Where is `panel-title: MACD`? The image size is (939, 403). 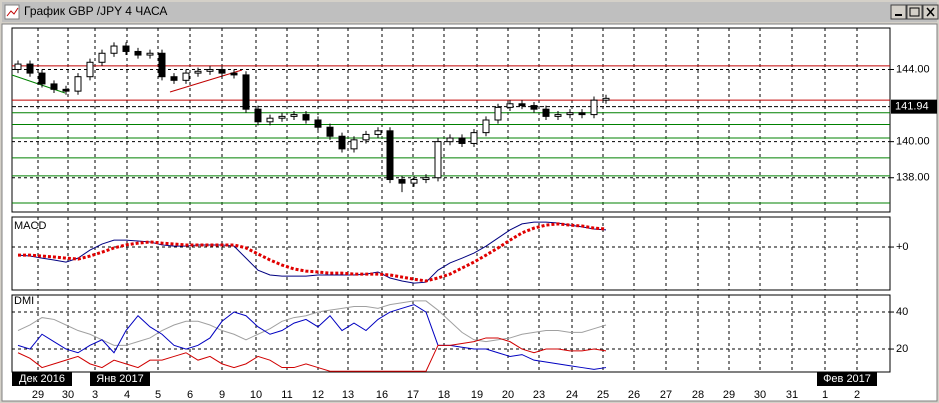
panel-title: MACD is located at coordinates (30, 226).